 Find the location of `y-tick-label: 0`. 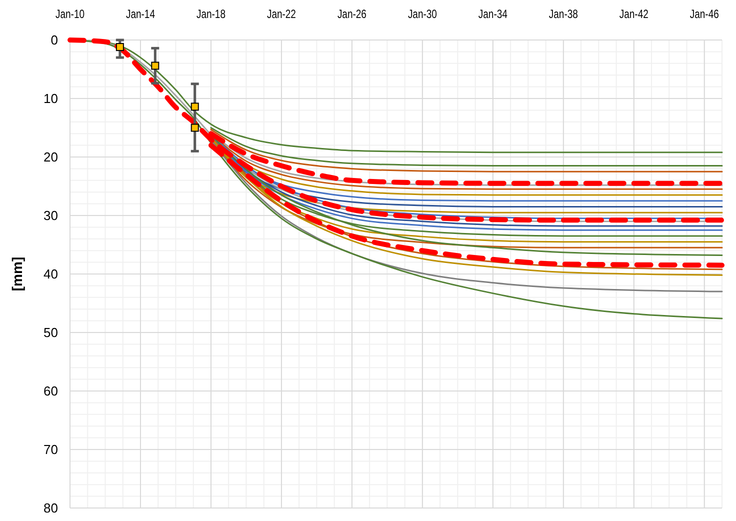

y-tick-label: 0 is located at coordinates (54, 40).